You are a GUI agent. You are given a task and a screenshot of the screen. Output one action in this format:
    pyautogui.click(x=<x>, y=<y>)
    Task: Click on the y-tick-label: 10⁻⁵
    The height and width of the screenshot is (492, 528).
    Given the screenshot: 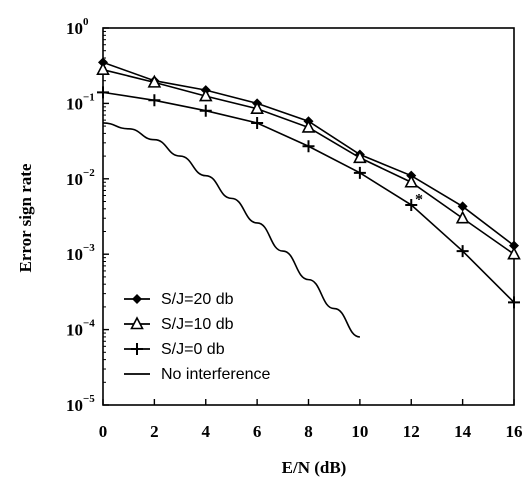 What is the action you would take?
    pyautogui.click(x=80, y=404)
    